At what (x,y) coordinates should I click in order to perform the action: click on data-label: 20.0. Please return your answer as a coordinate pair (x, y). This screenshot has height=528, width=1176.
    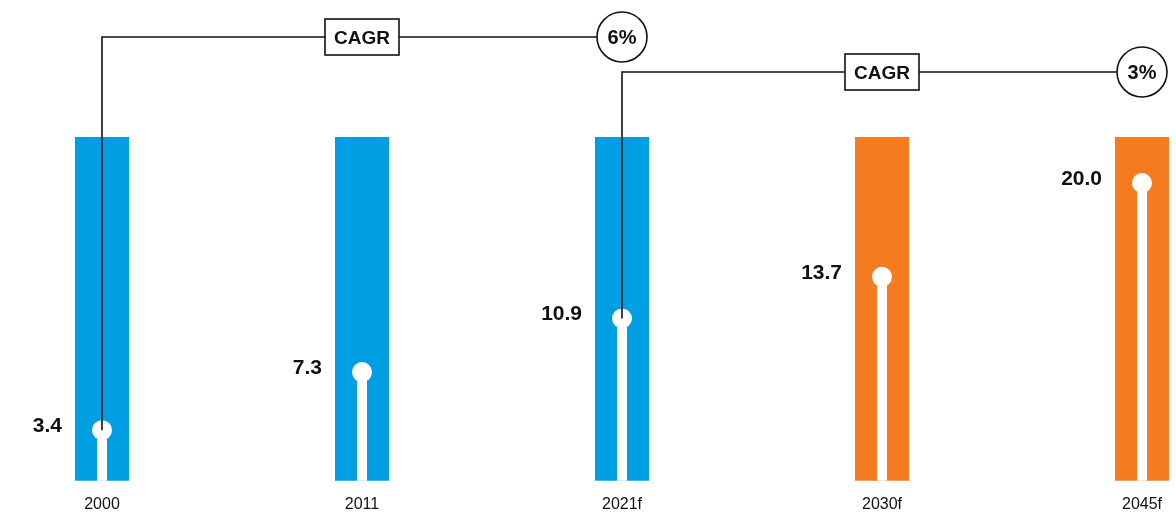
    Looking at the image, I should click on (1081, 177).